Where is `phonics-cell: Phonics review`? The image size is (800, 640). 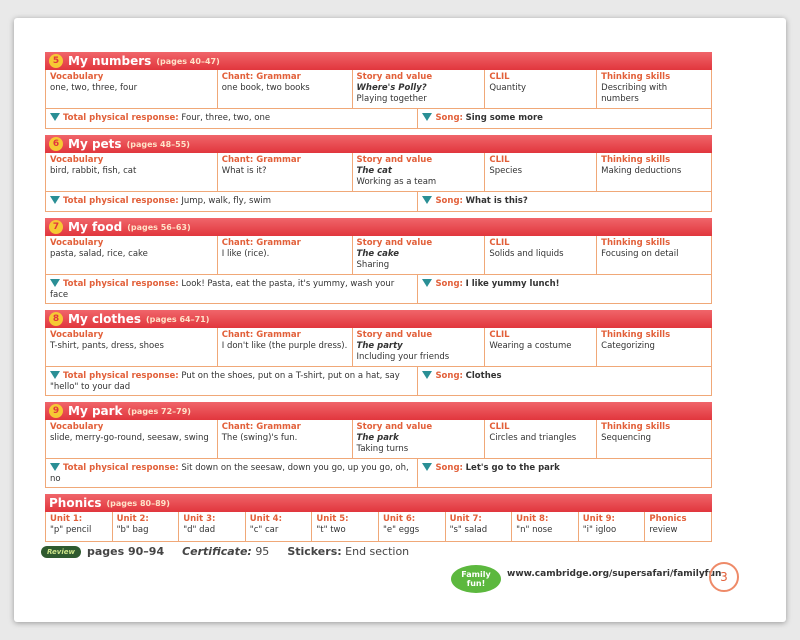 phonics-cell: Phonics review is located at coordinates (678, 527).